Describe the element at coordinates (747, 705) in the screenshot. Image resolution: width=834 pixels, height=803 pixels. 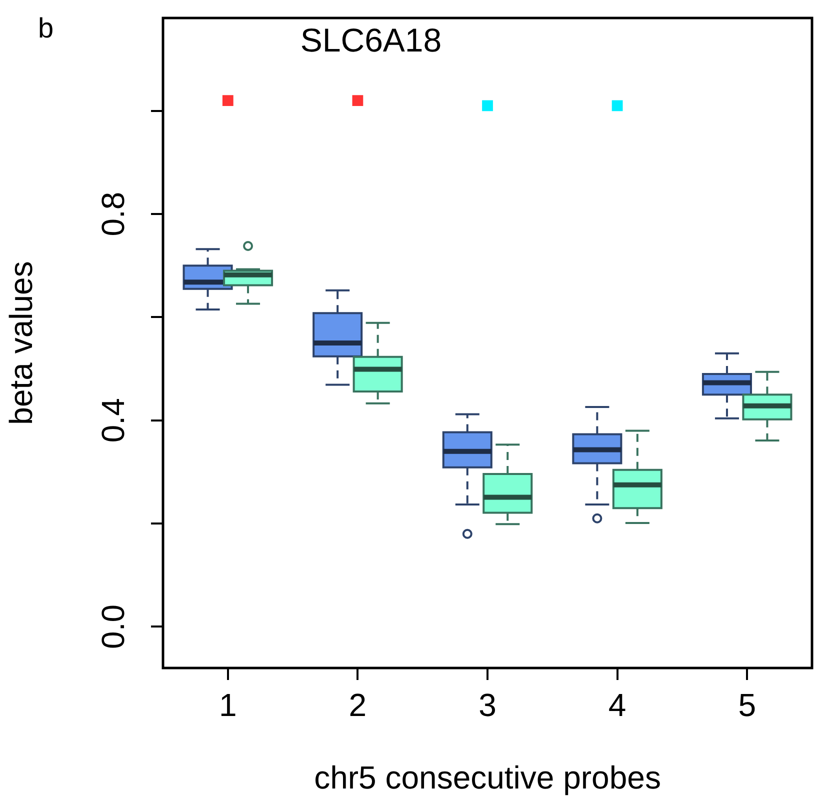
I see `x-tick-label: 5` at that location.